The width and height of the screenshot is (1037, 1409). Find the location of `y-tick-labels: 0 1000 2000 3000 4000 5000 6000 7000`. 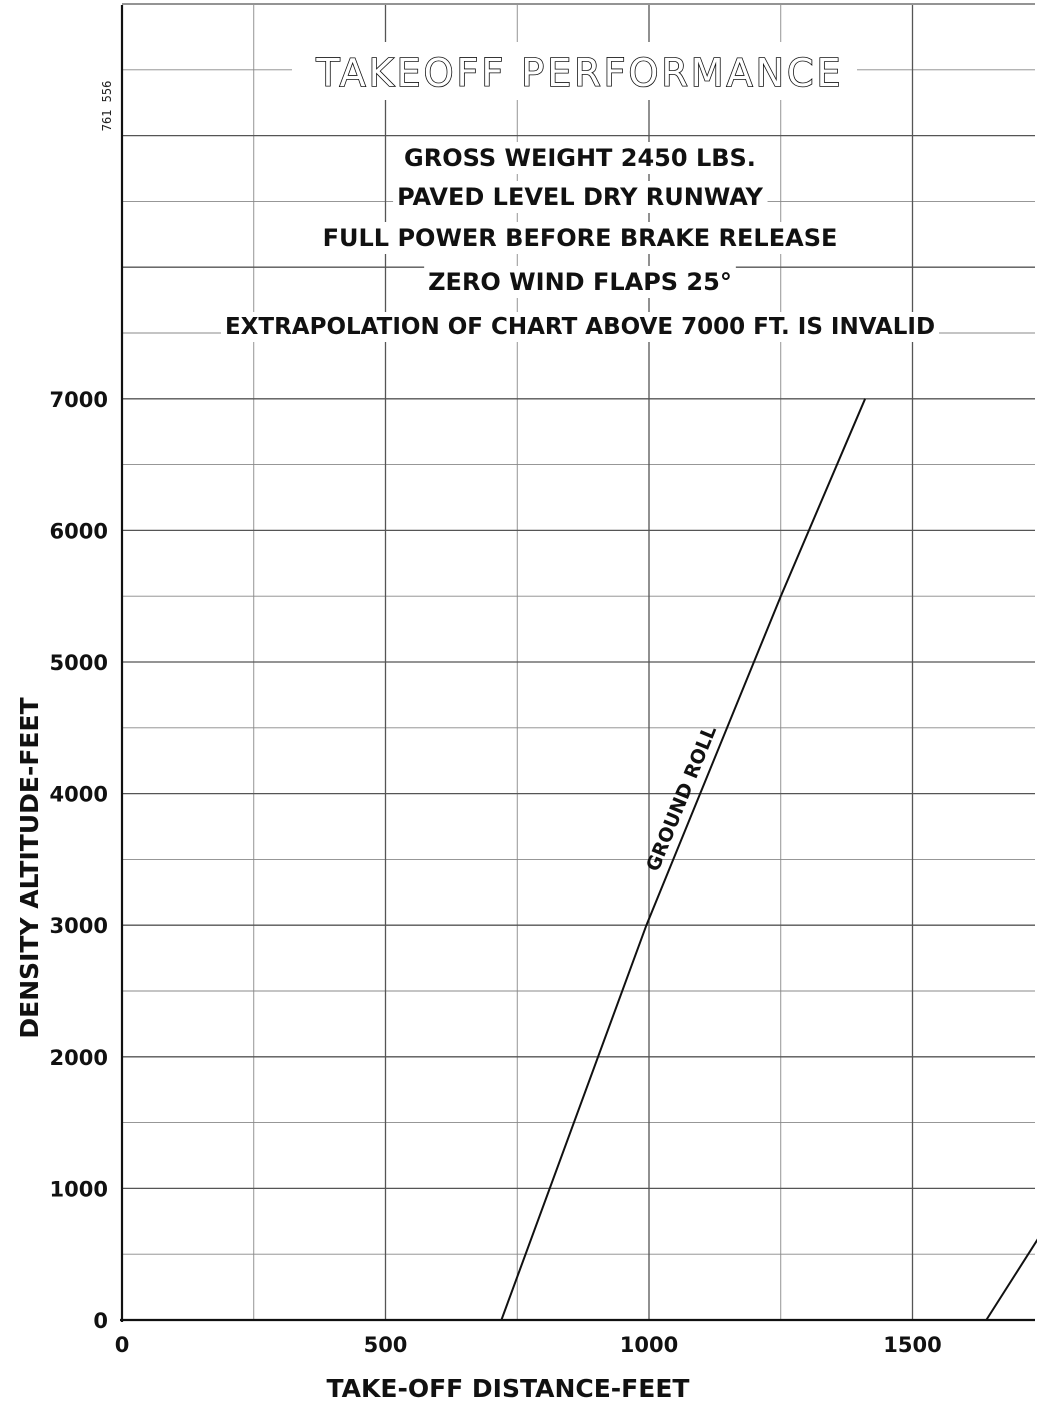

y-tick-labels: 0 1000 2000 3000 4000 5000 6000 7000 is located at coordinates (79, 860).